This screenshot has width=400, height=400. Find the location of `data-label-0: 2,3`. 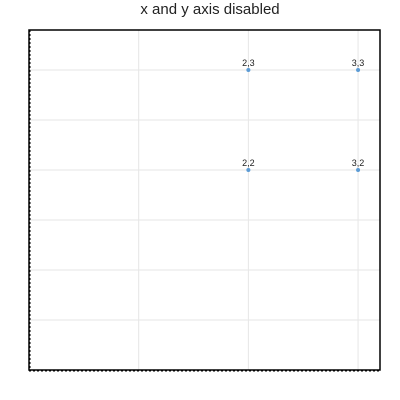

data-label-0: 2,3 is located at coordinates (248, 63).